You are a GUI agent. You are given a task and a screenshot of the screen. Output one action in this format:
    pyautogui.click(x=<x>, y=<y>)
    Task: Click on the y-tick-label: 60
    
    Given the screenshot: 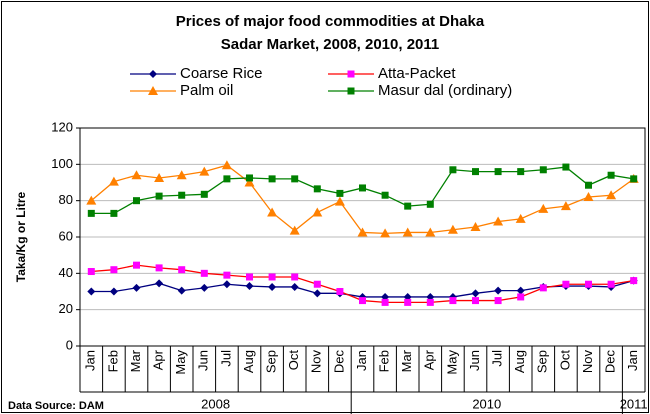 What is the action you would take?
    pyautogui.click(x=66, y=235)
    